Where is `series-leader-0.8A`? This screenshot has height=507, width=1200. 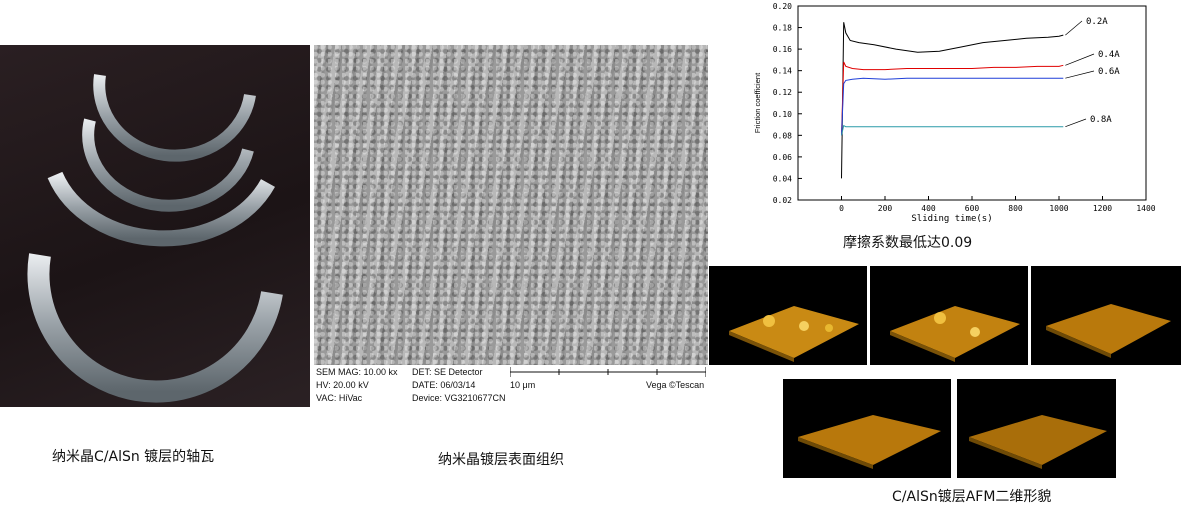 series-leader-0.8A is located at coordinates (1076, 123).